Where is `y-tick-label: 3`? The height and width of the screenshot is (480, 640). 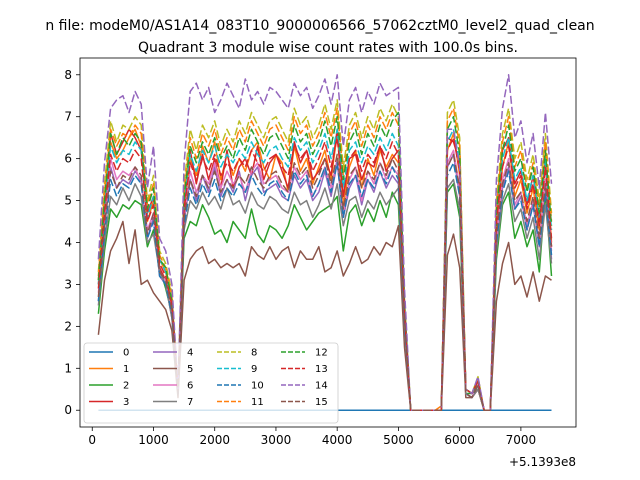
y-tick-label: 3 is located at coordinates (68, 284).